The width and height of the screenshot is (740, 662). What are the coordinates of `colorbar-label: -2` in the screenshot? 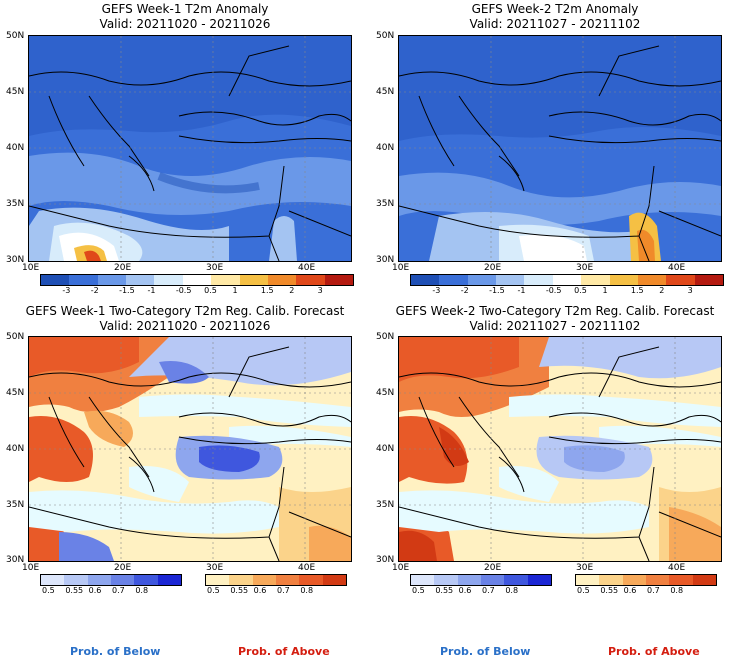 It's located at (94, 290).